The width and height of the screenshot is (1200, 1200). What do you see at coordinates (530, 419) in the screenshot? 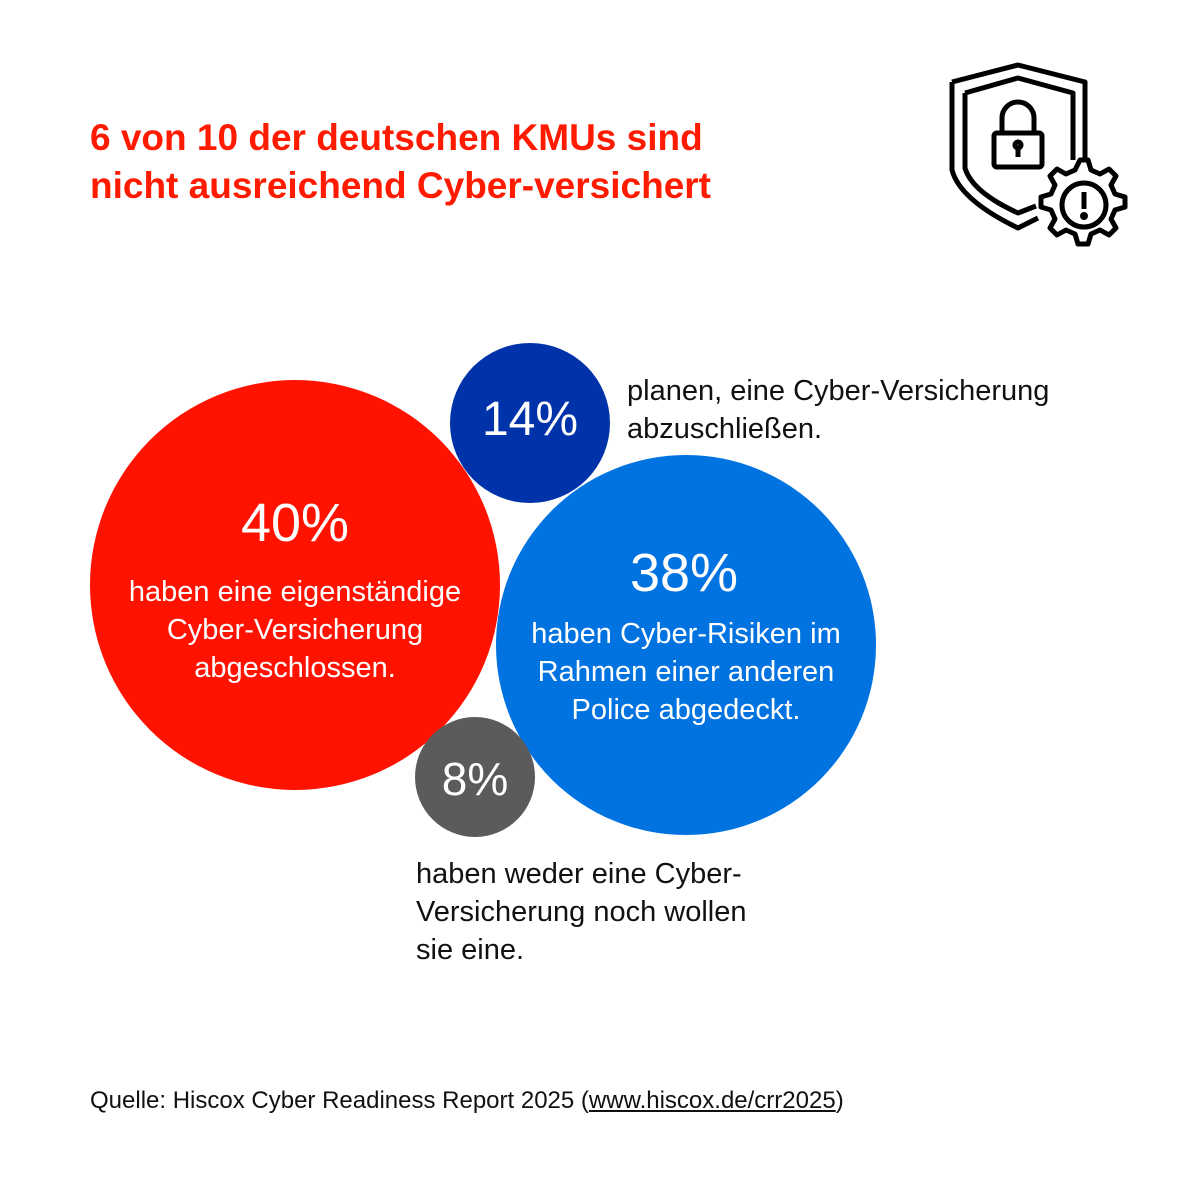
I see `bubble-label-14: 14%` at bounding box center [530, 419].